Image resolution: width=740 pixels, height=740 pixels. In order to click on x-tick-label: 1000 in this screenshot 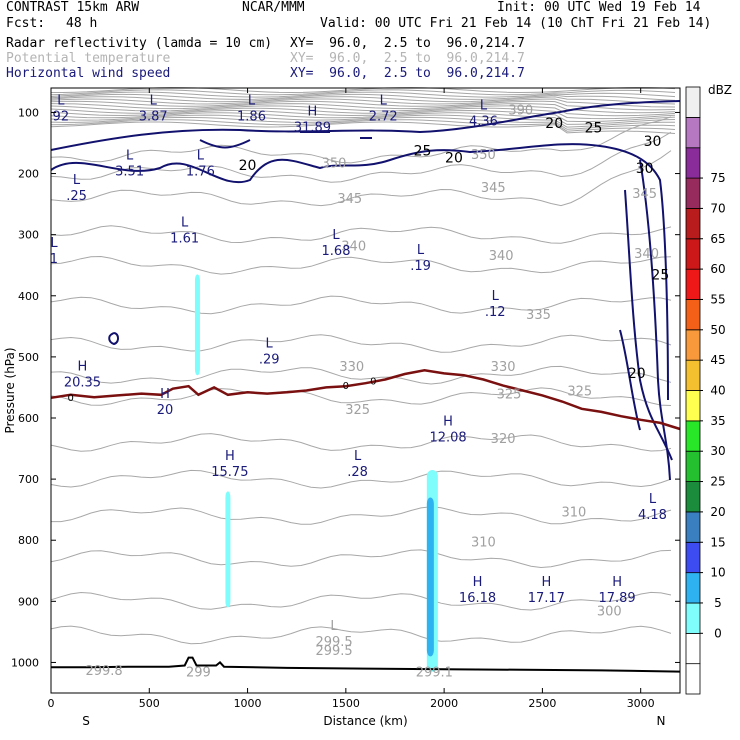, I will do `click(248, 703)`.